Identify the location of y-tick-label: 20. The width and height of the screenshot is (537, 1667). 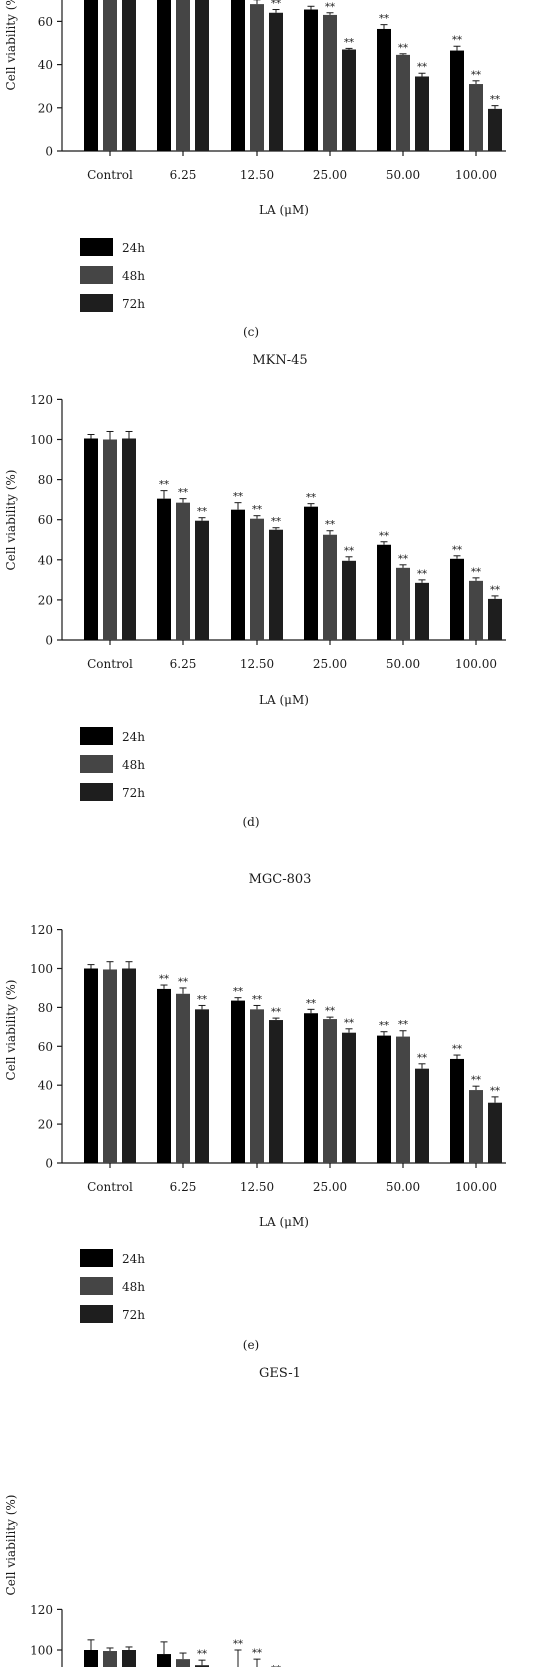
(45, 600).